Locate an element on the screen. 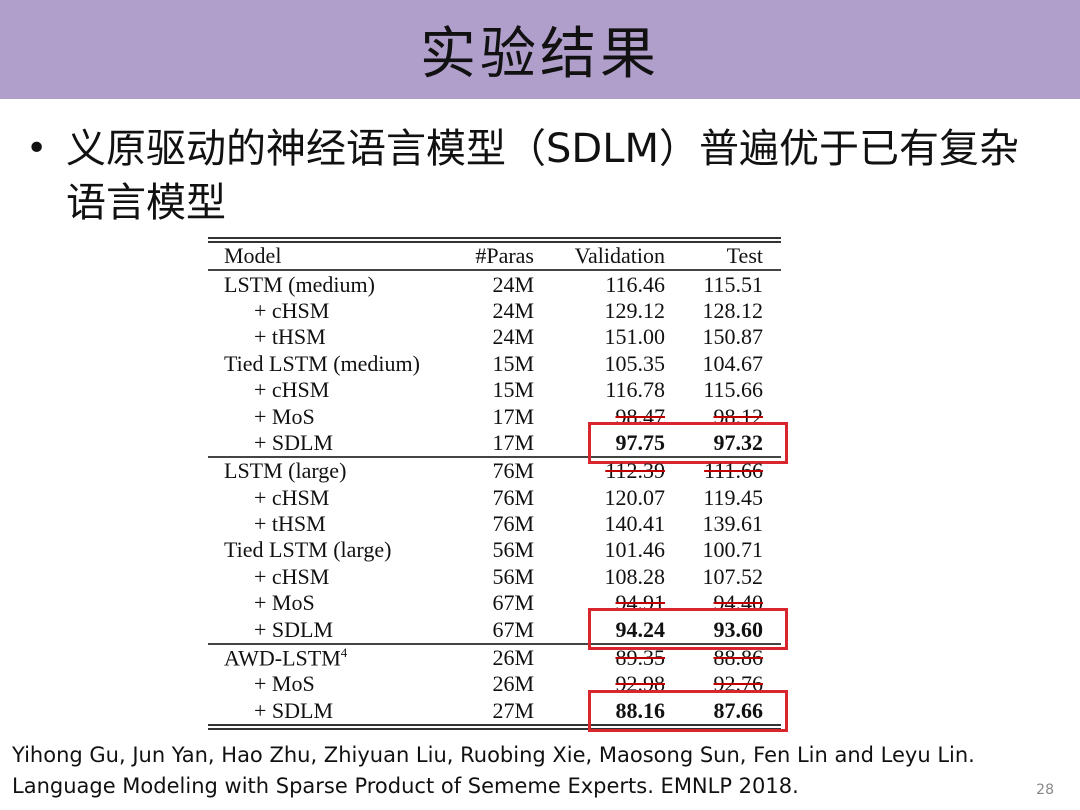  cell-test: 107.52 is located at coordinates (733, 576).